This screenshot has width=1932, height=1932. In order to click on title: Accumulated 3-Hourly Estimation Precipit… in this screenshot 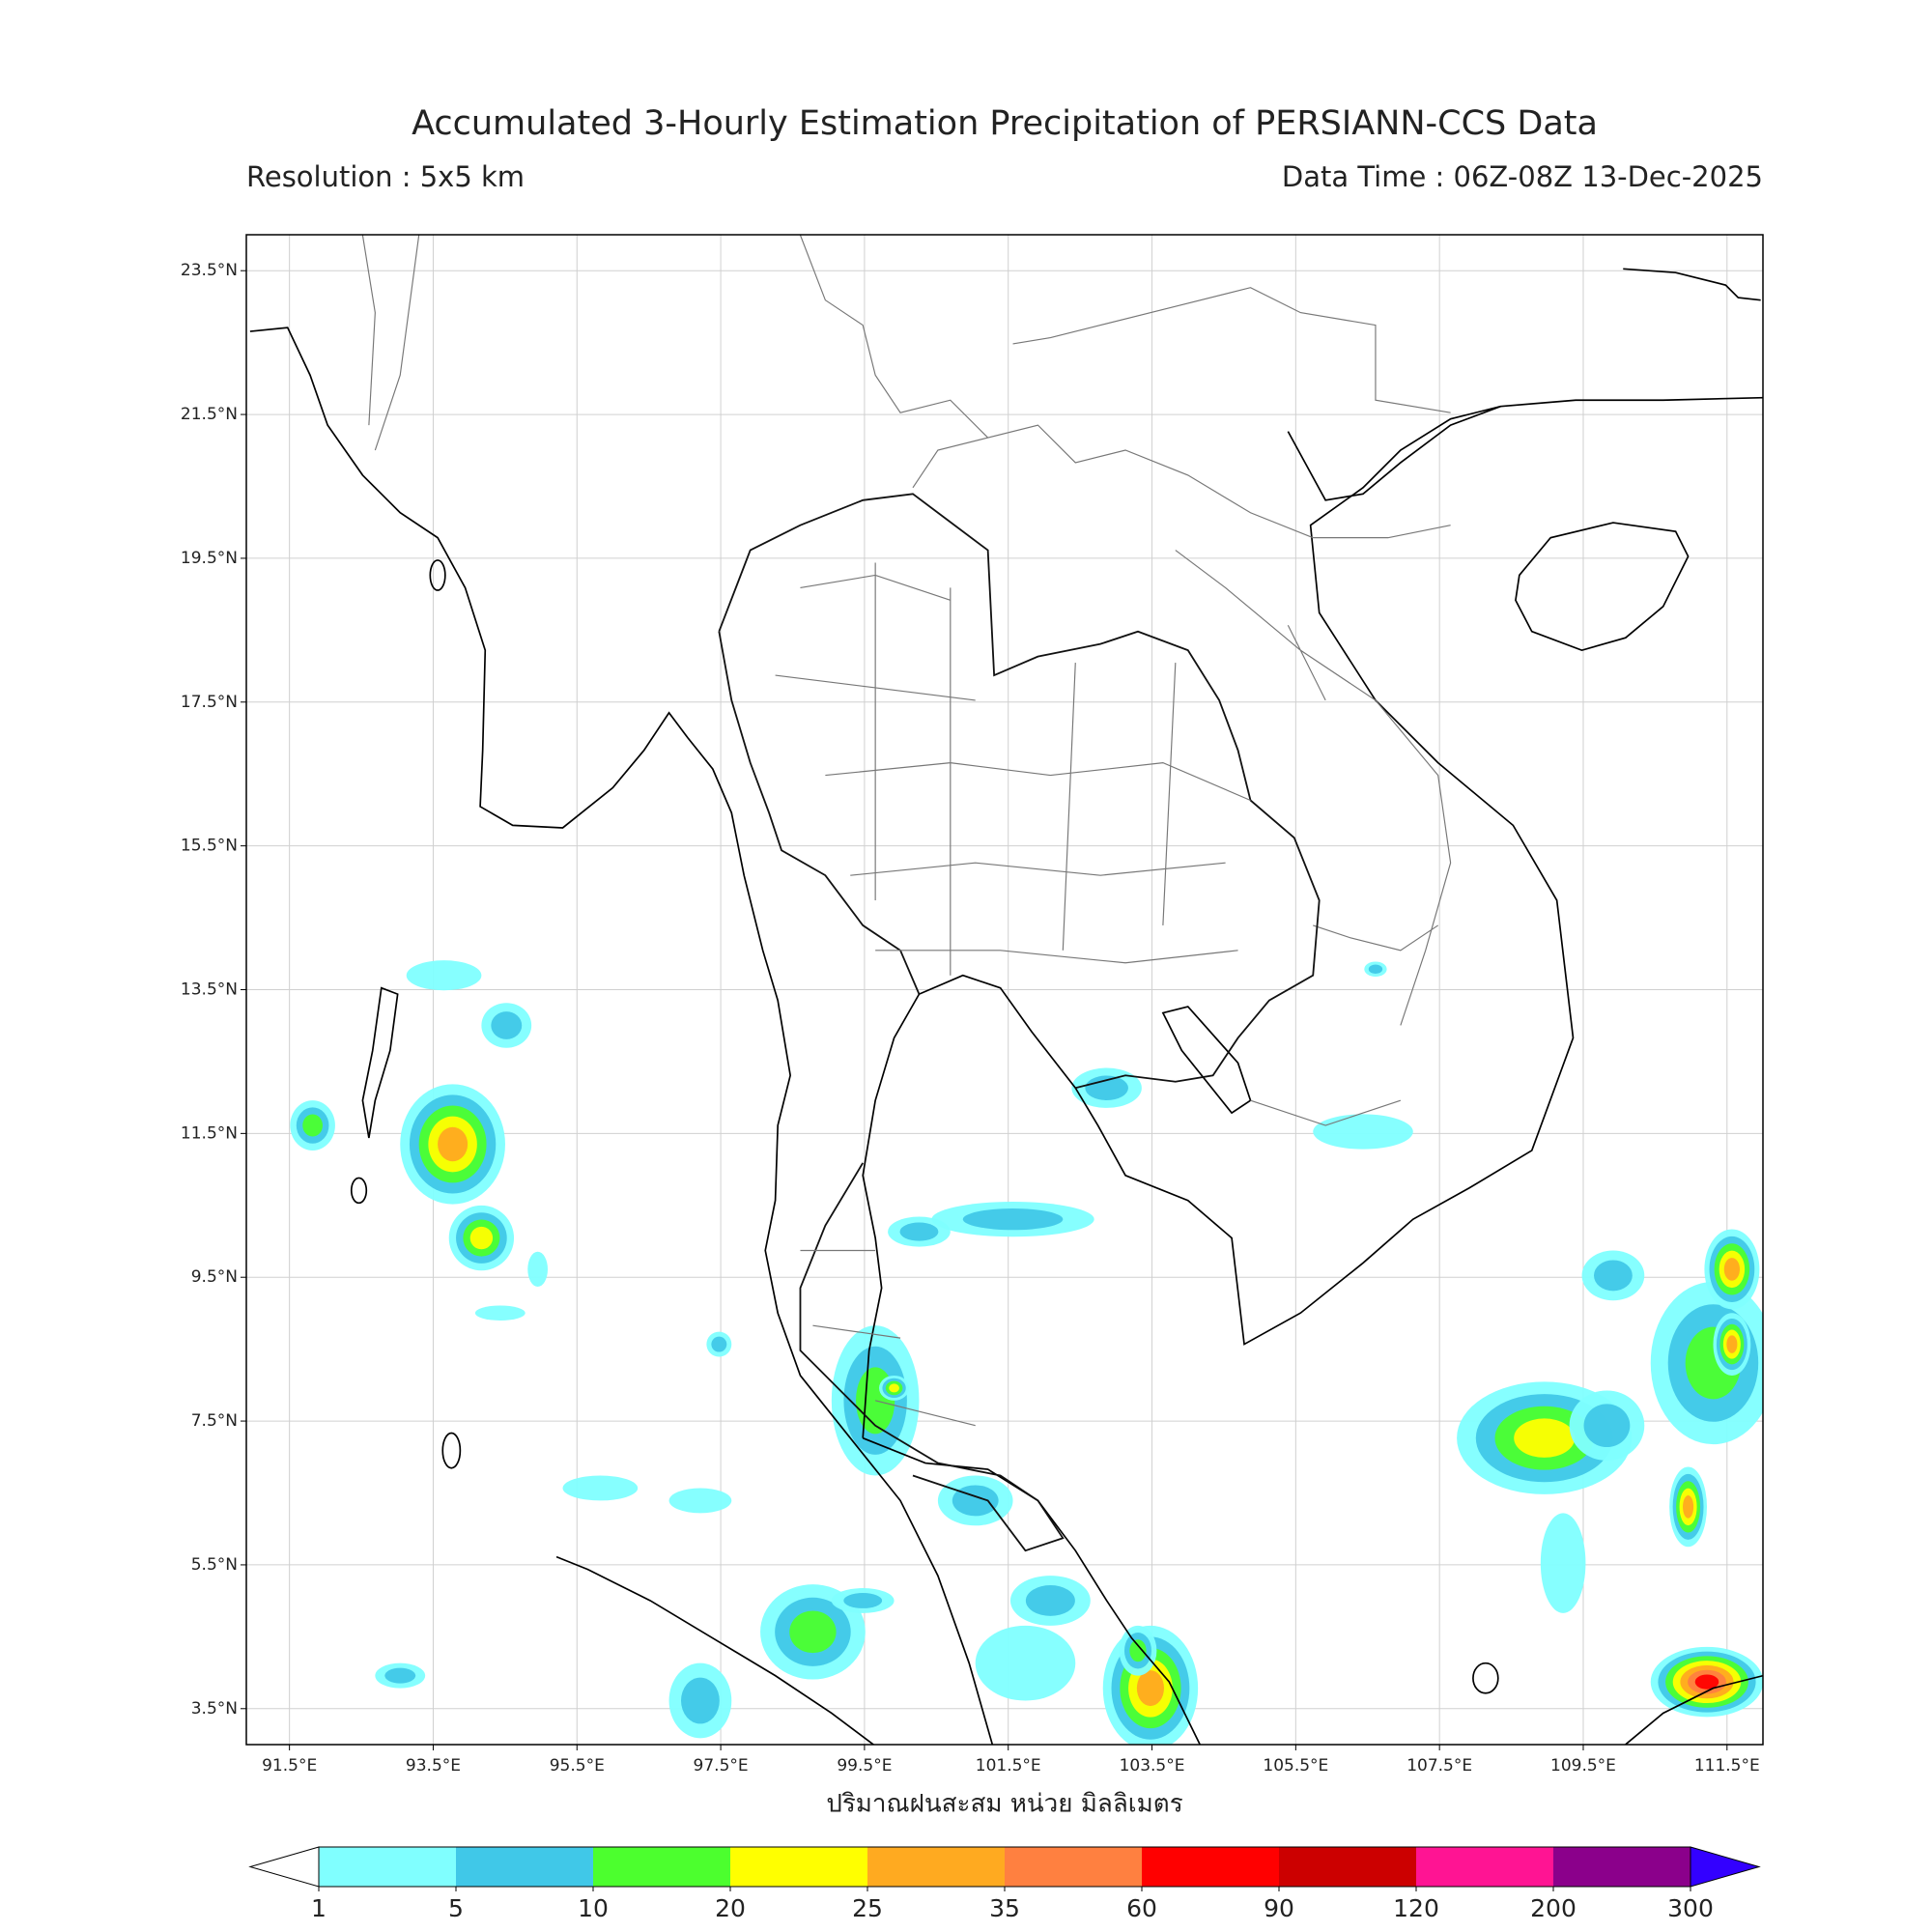, I will do `click(1005, 123)`.